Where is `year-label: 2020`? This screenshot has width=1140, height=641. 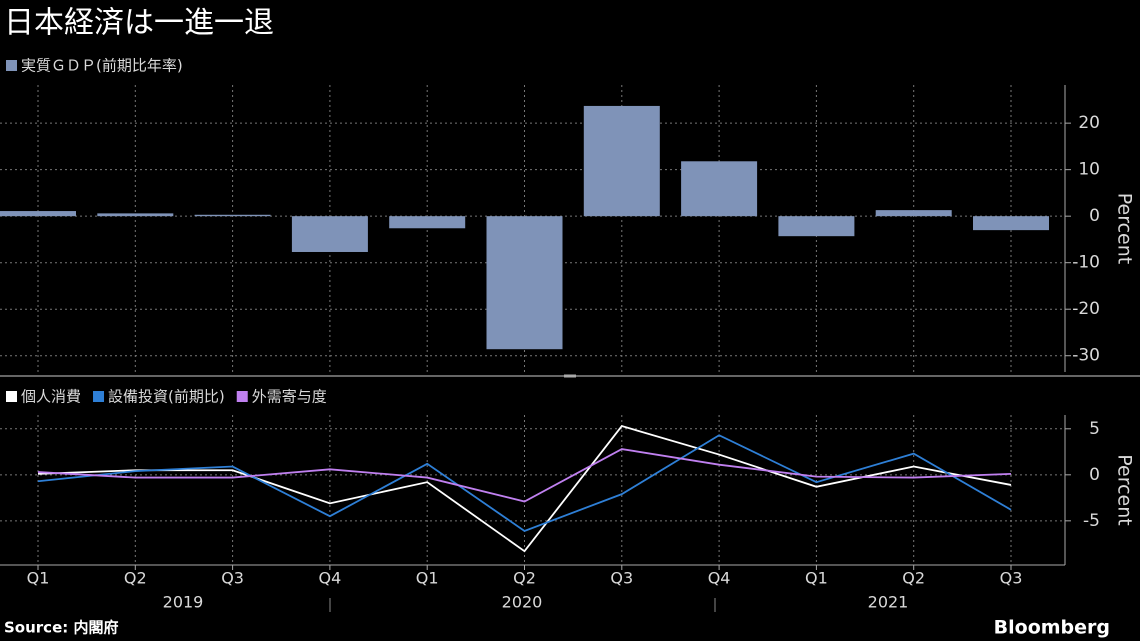 year-label: 2020 is located at coordinates (522, 602).